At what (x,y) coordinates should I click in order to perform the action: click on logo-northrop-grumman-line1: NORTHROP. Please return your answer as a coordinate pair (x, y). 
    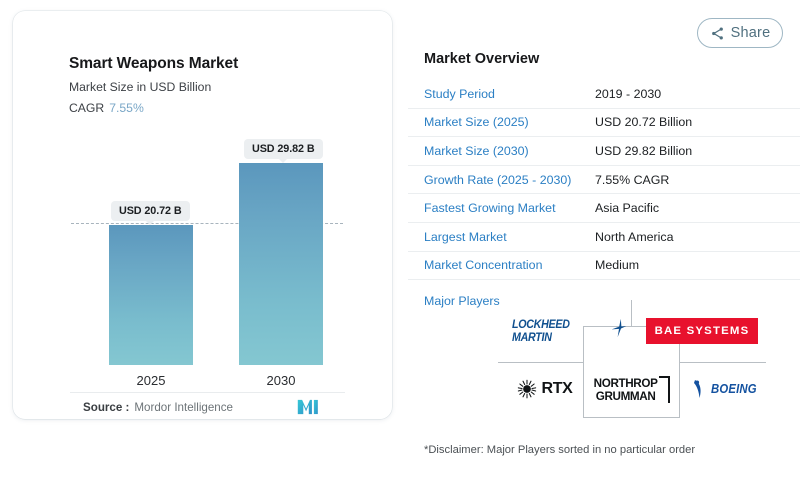
    Looking at the image, I should click on (625, 383).